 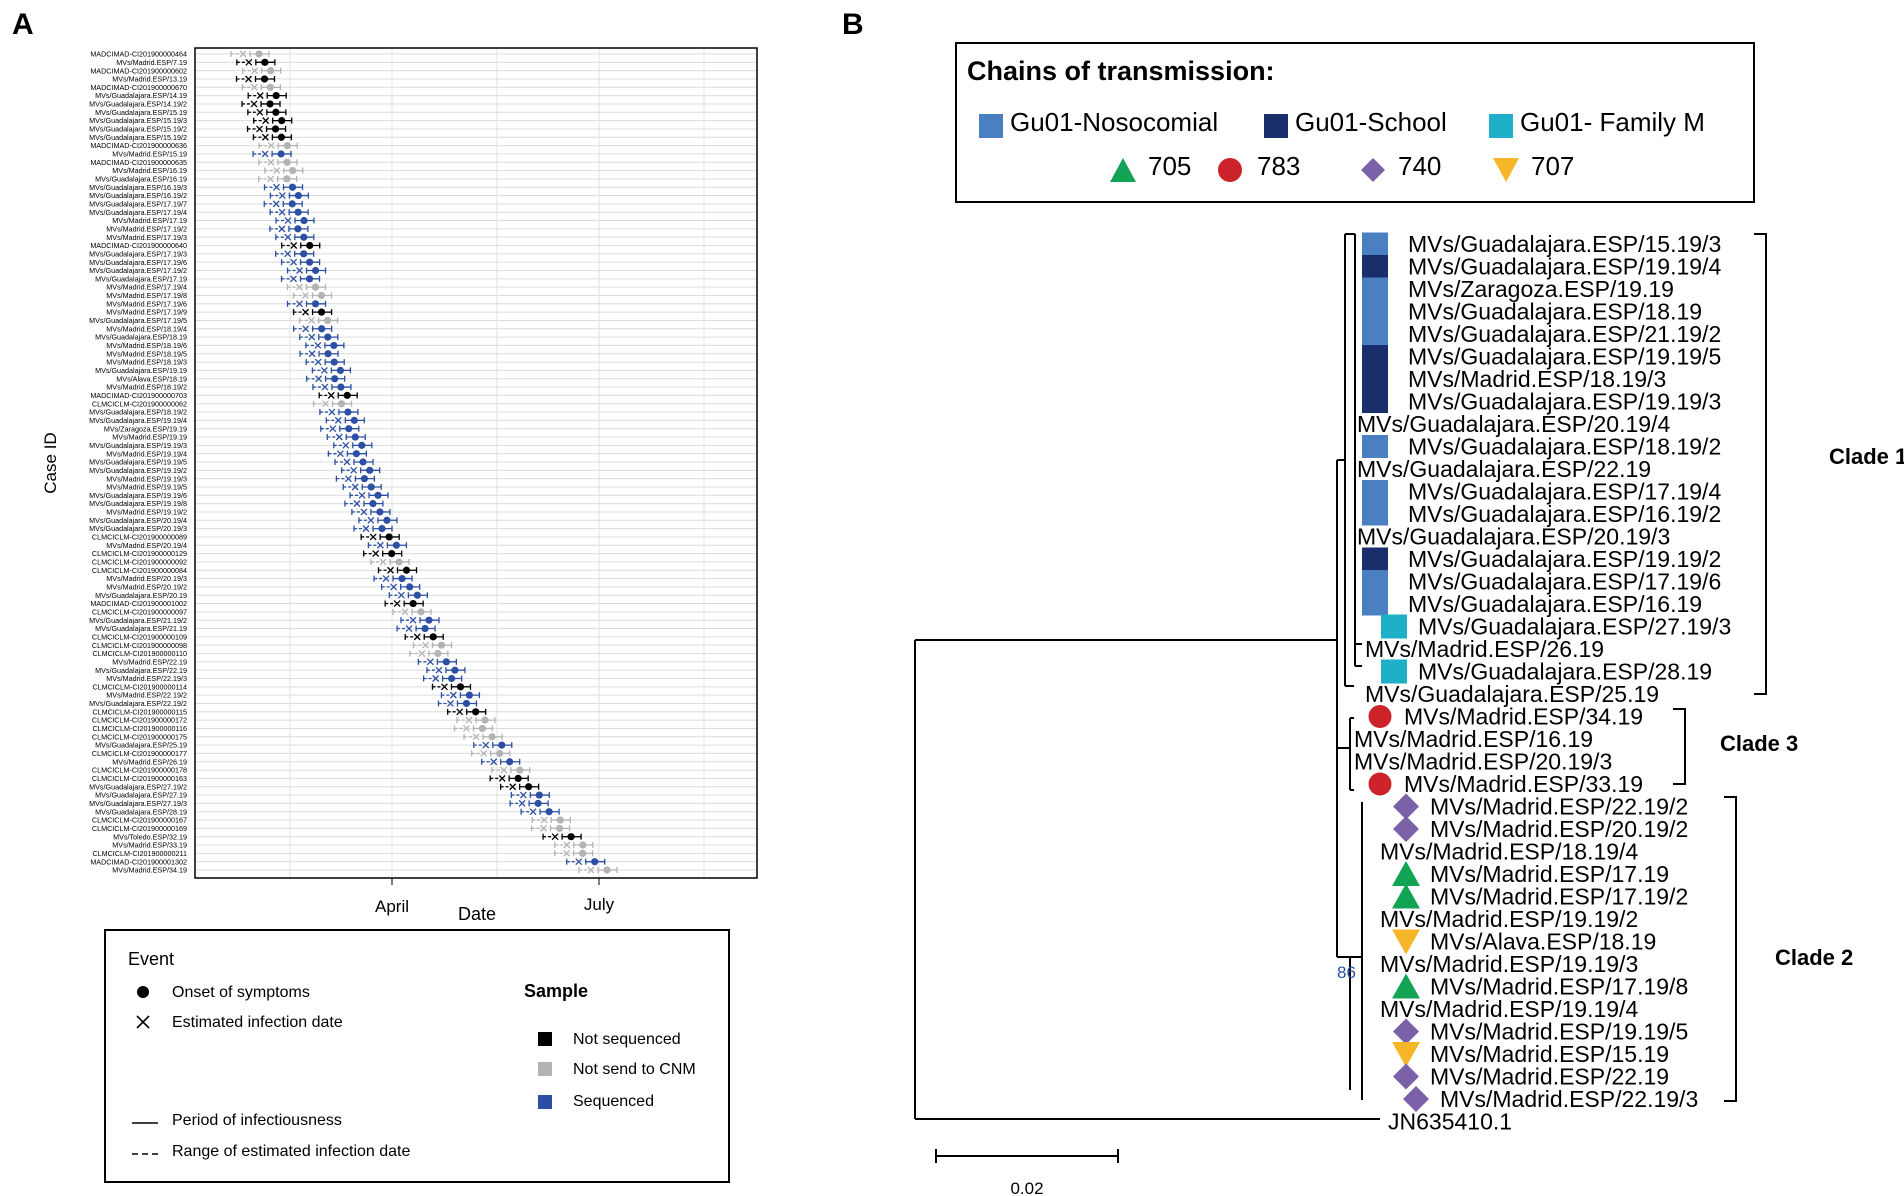 What do you see at coordinates (1371, 122) in the screenshot?
I see `chain-label-school: Gu01-School` at bounding box center [1371, 122].